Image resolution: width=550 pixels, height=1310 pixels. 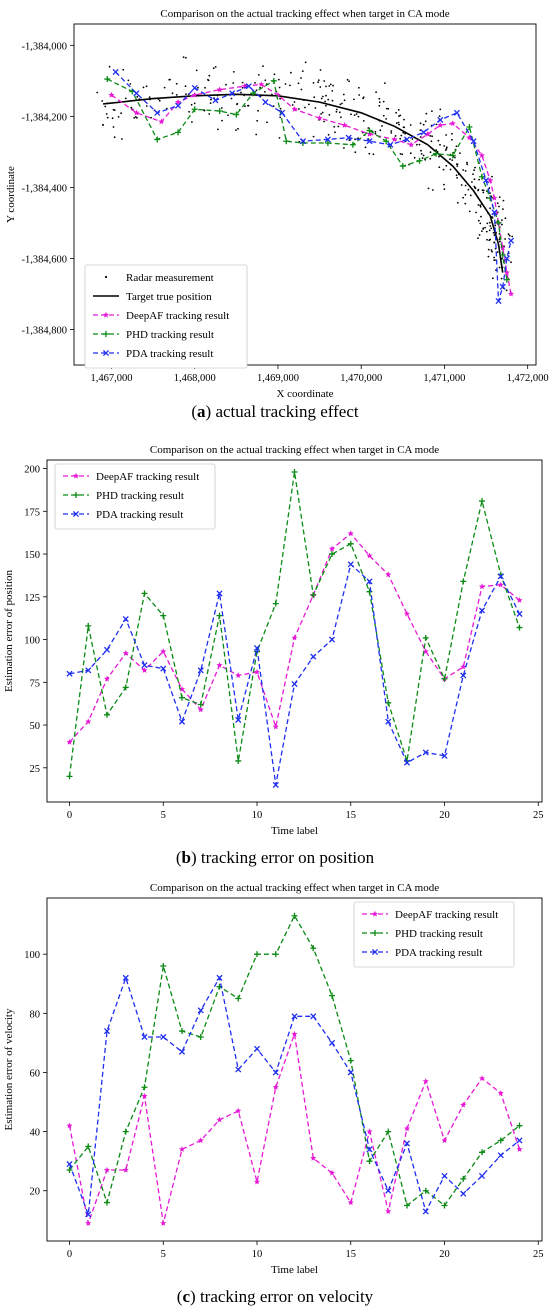 I want to click on legend-box, so click(x=434, y=934).